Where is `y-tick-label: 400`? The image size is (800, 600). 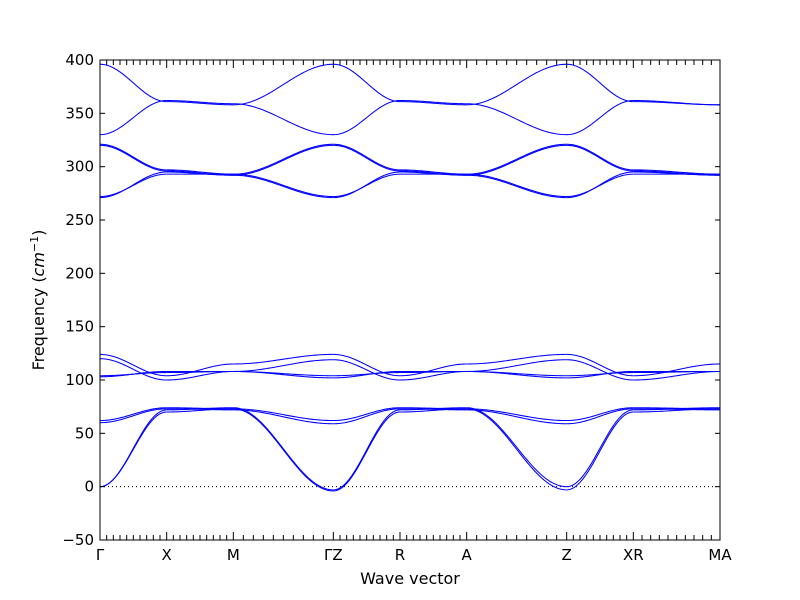 y-tick-label: 400 is located at coordinates (79, 60).